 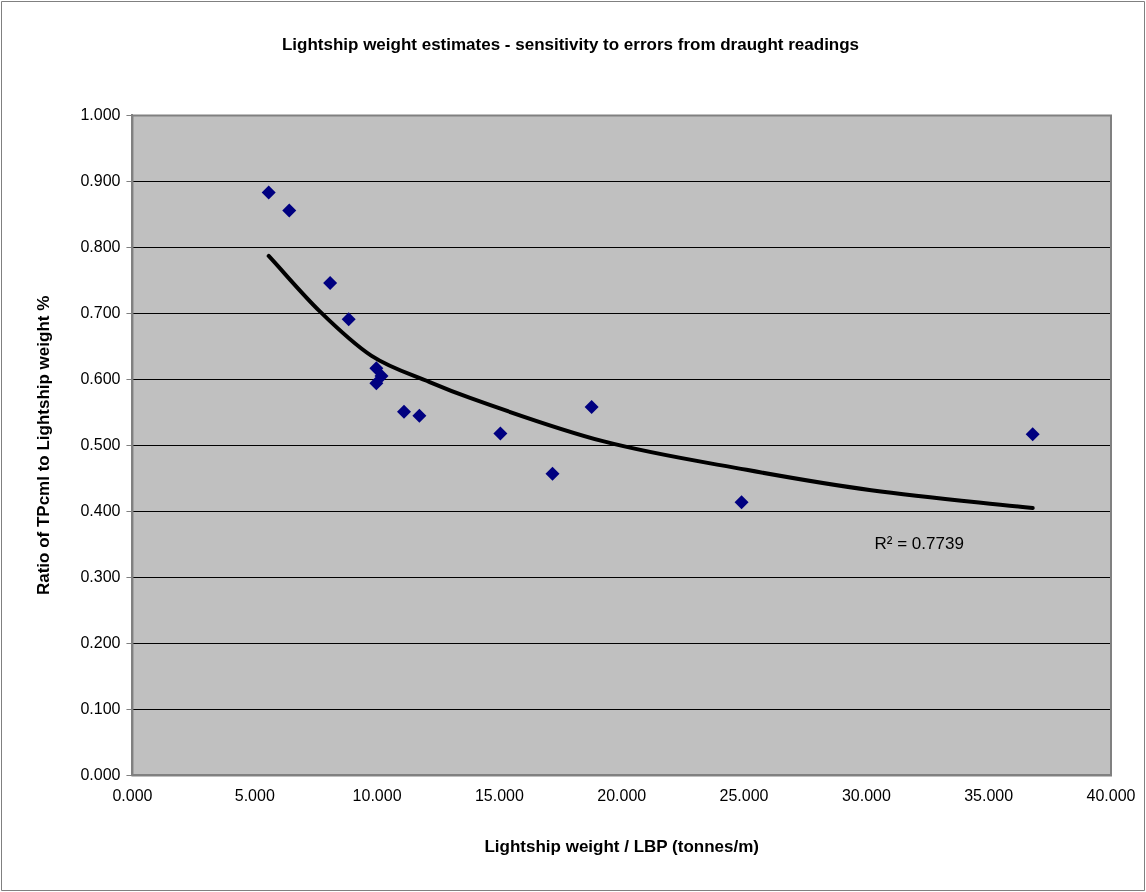 What do you see at coordinates (100, 114) in the screenshot?
I see `y-tick-label: 1.000` at bounding box center [100, 114].